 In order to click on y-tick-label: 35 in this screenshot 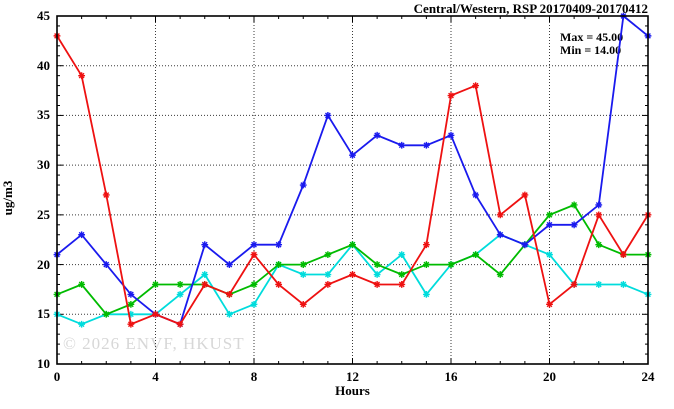, I will do `click(43, 115)`.